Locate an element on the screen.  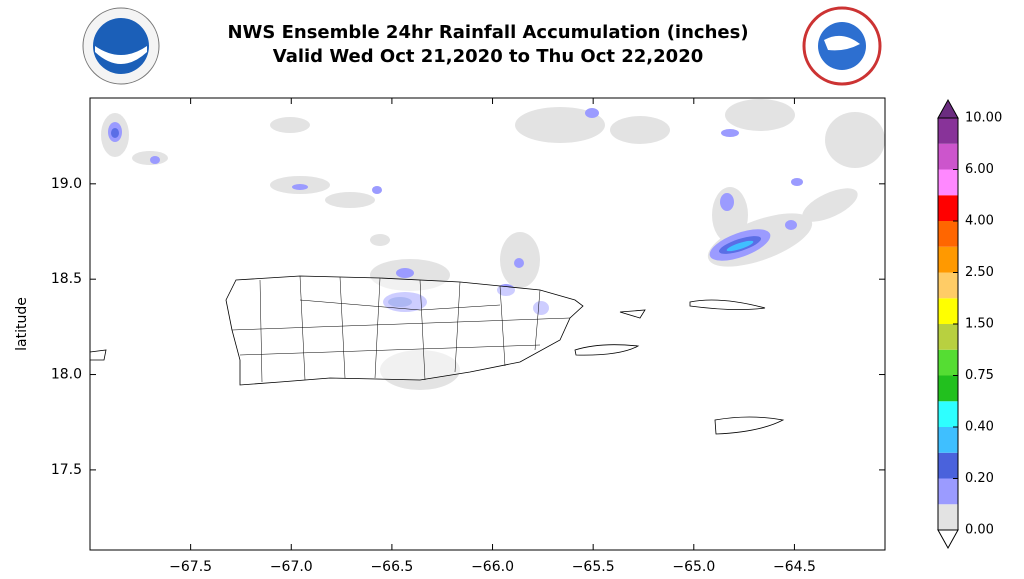
y-tick-label: 18.5 is located at coordinates (66, 279).